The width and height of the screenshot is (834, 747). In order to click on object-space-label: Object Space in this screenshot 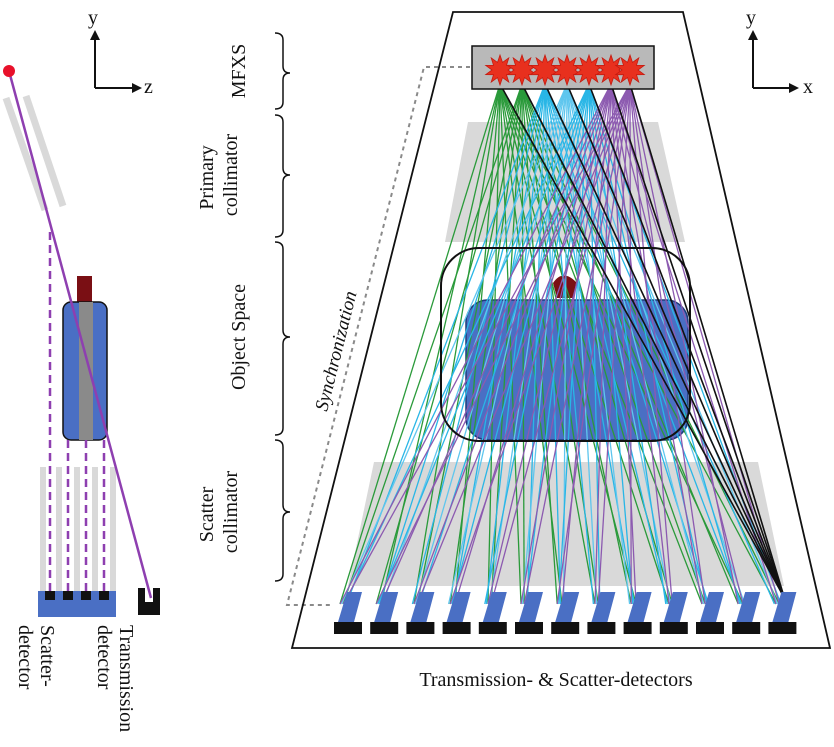, I will do `click(239, 337)`.